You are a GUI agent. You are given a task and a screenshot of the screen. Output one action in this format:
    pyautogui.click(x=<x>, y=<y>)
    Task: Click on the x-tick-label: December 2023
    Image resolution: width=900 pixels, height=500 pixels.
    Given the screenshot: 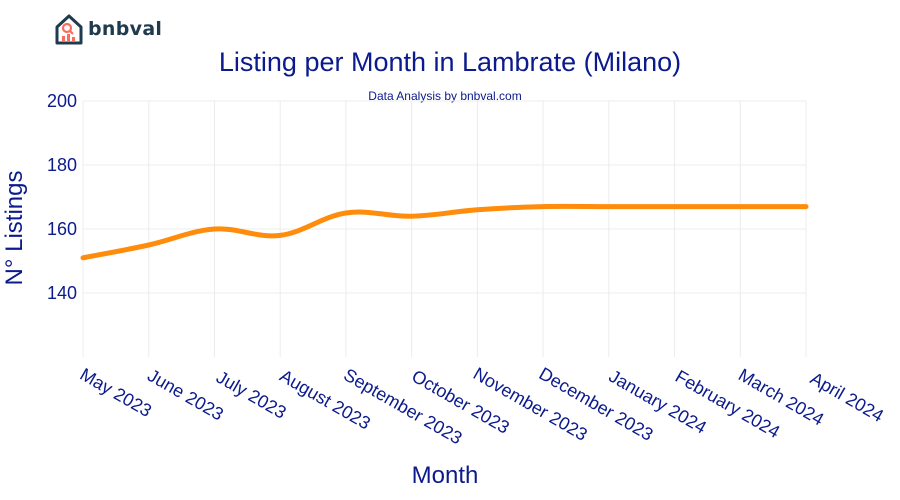 What is the action you would take?
    pyautogui.click(x=596, y=403)
    